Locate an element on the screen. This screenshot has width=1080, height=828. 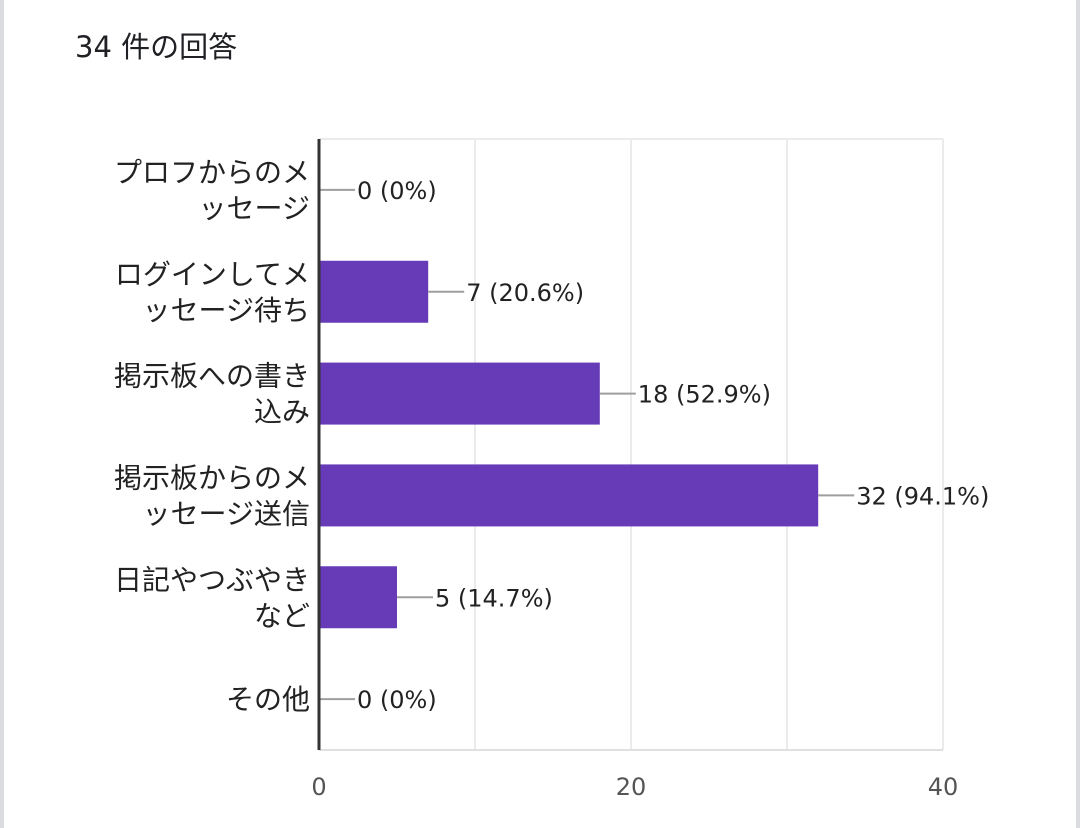
category-label: プロフからのメ is located at coordinates (212, 172).